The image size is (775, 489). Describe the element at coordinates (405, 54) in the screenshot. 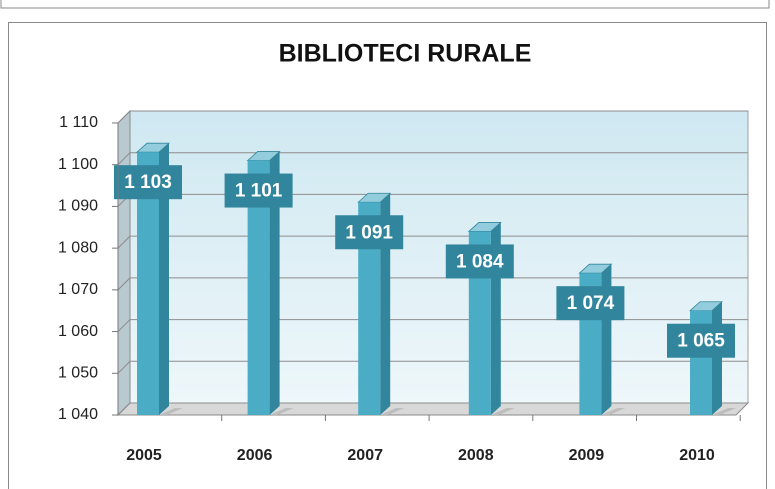

I see `chart-title: BIBLIOTECI RURALE` at that location.